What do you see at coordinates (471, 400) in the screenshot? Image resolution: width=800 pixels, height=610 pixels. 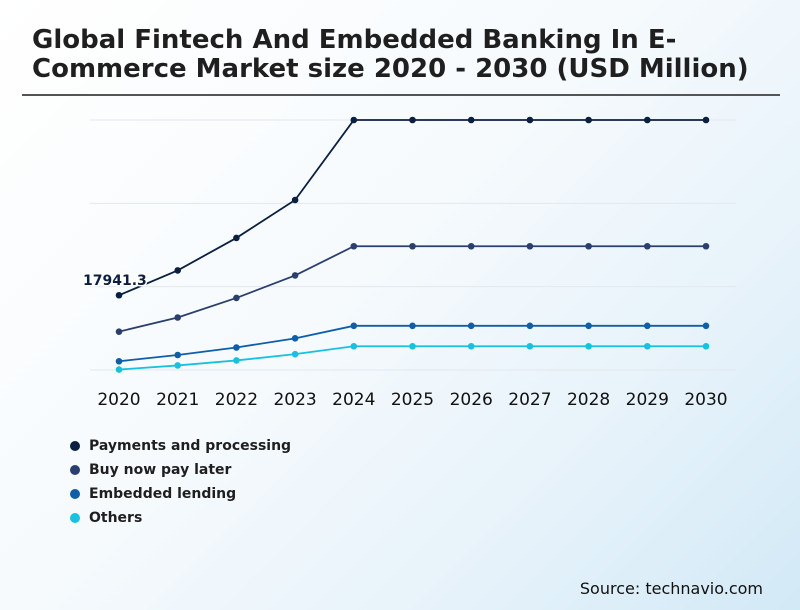 I see `x-tick-label: 2026` at bounding box center [471, 400].